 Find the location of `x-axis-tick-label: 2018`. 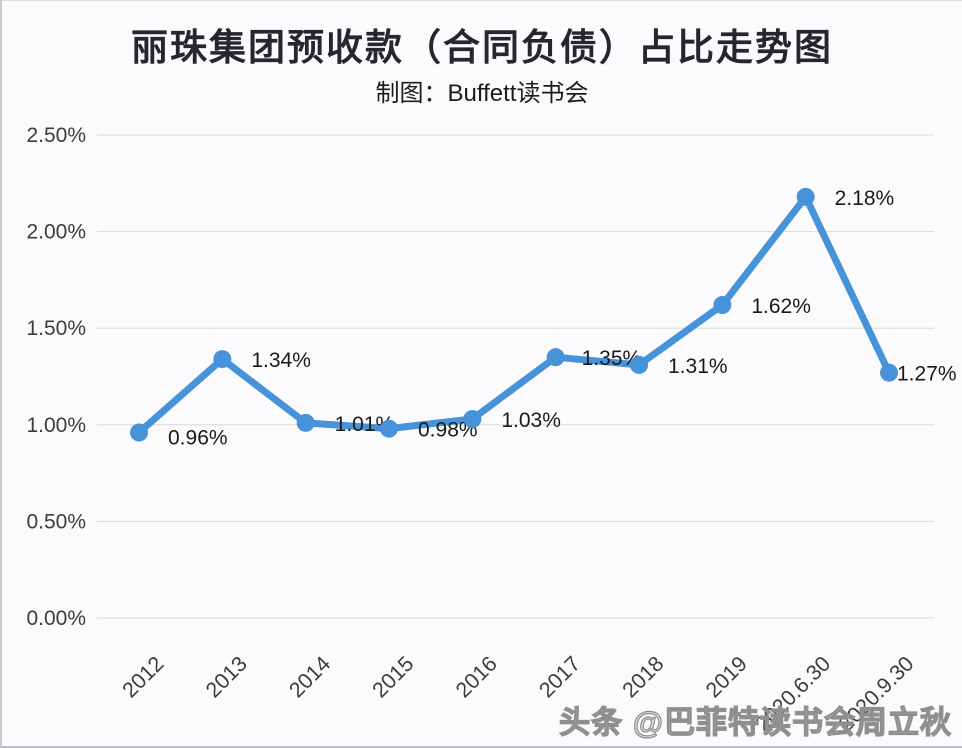

x-axis-tick-label: 2018 is located at coordinates (643, 677).